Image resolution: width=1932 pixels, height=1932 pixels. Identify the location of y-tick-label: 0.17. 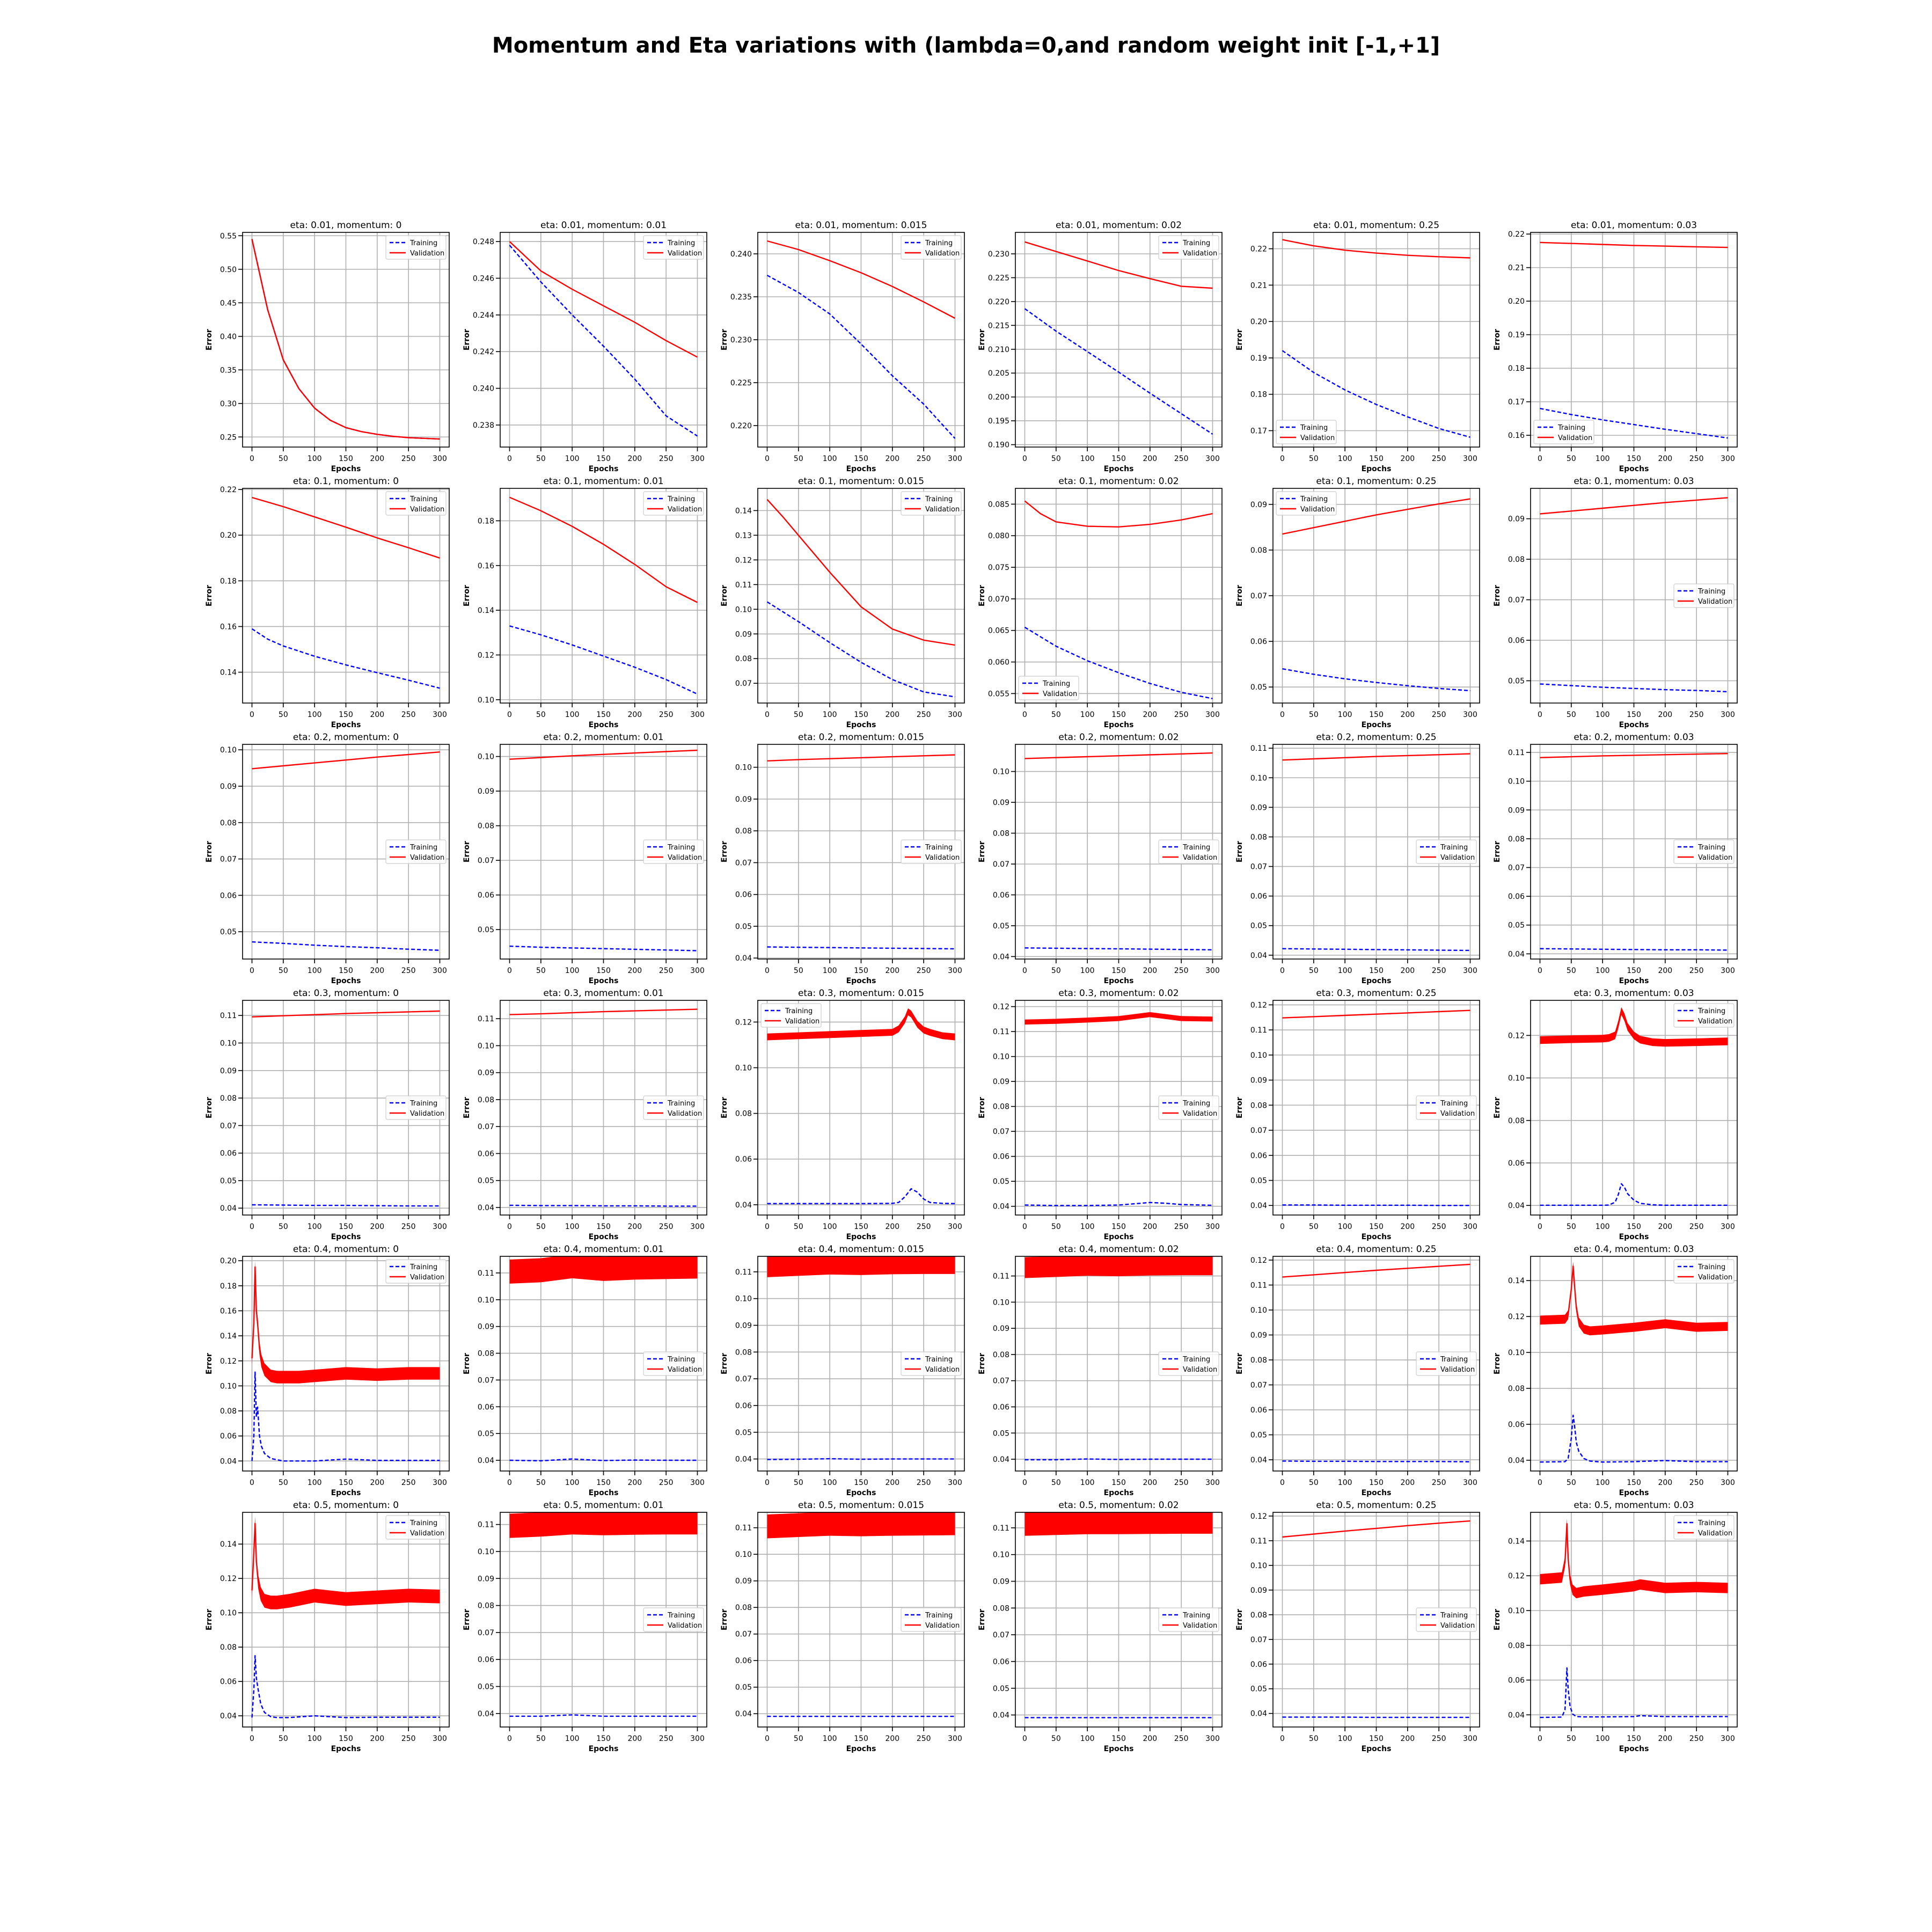
(1516, 402).